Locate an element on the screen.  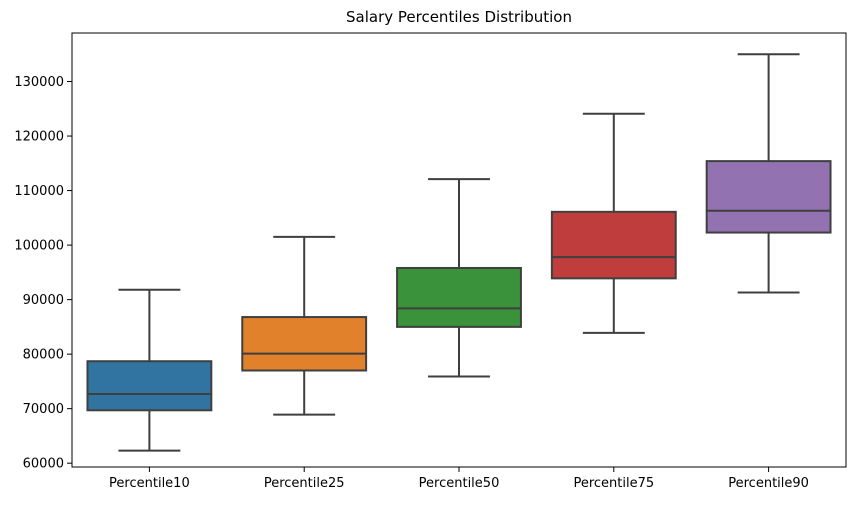
box-percentile90 is located at coordinates (768, 173).